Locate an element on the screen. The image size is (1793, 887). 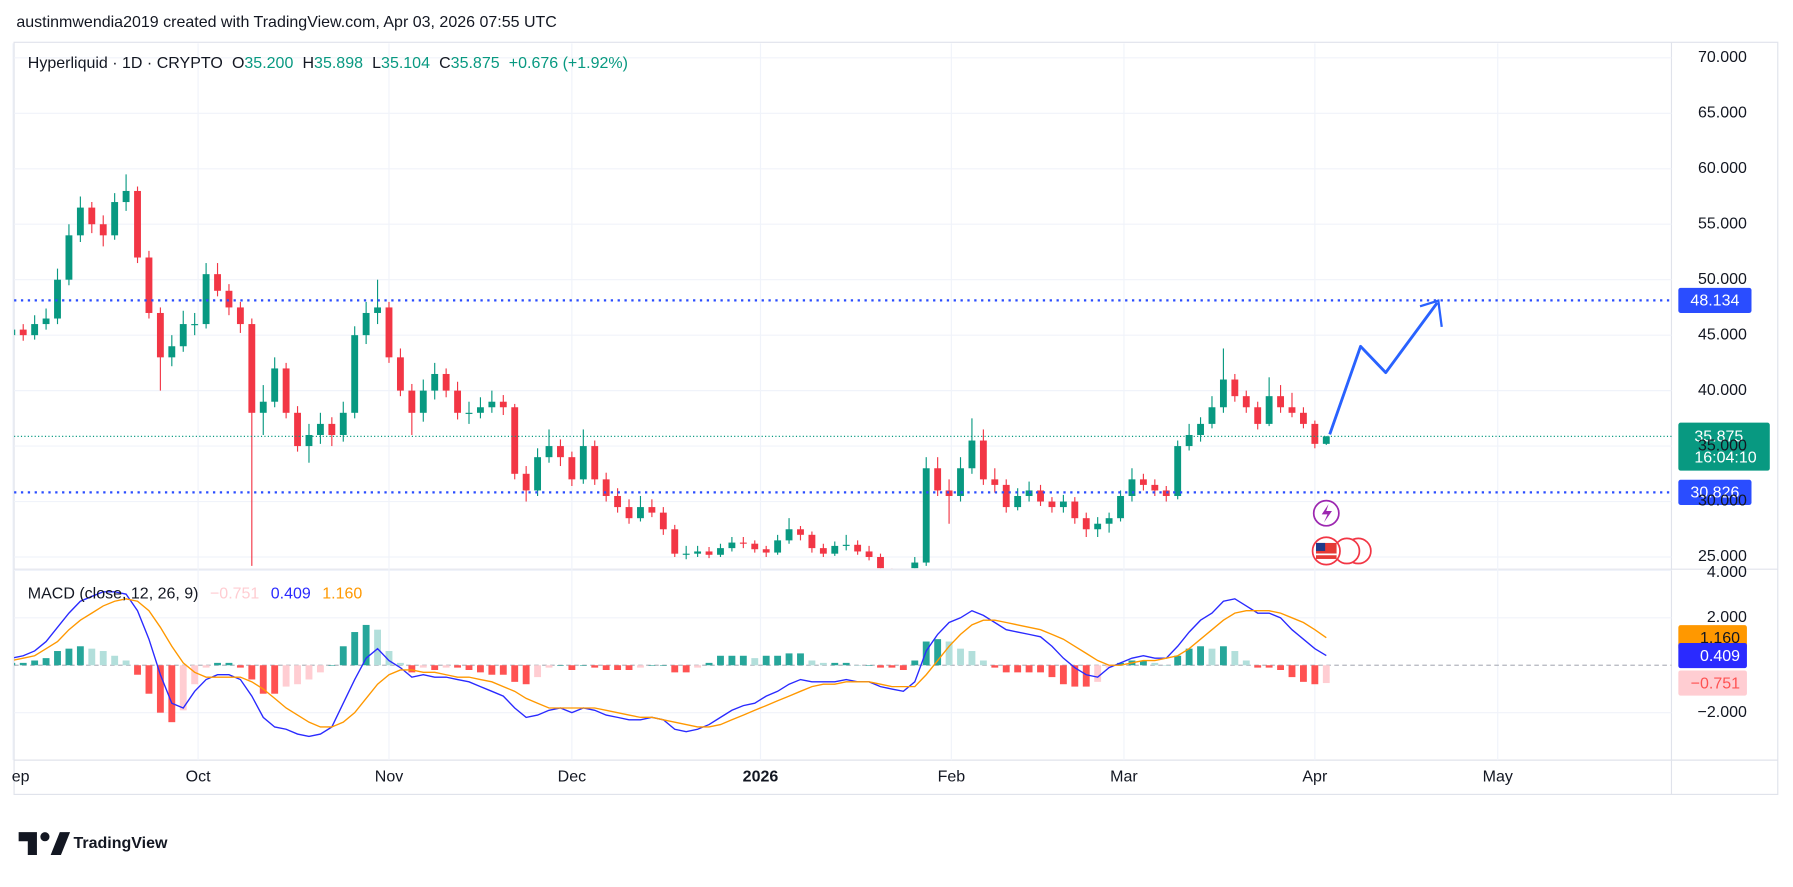
change: +0.676 (+1.92%) is located at coordinates (568, 63).